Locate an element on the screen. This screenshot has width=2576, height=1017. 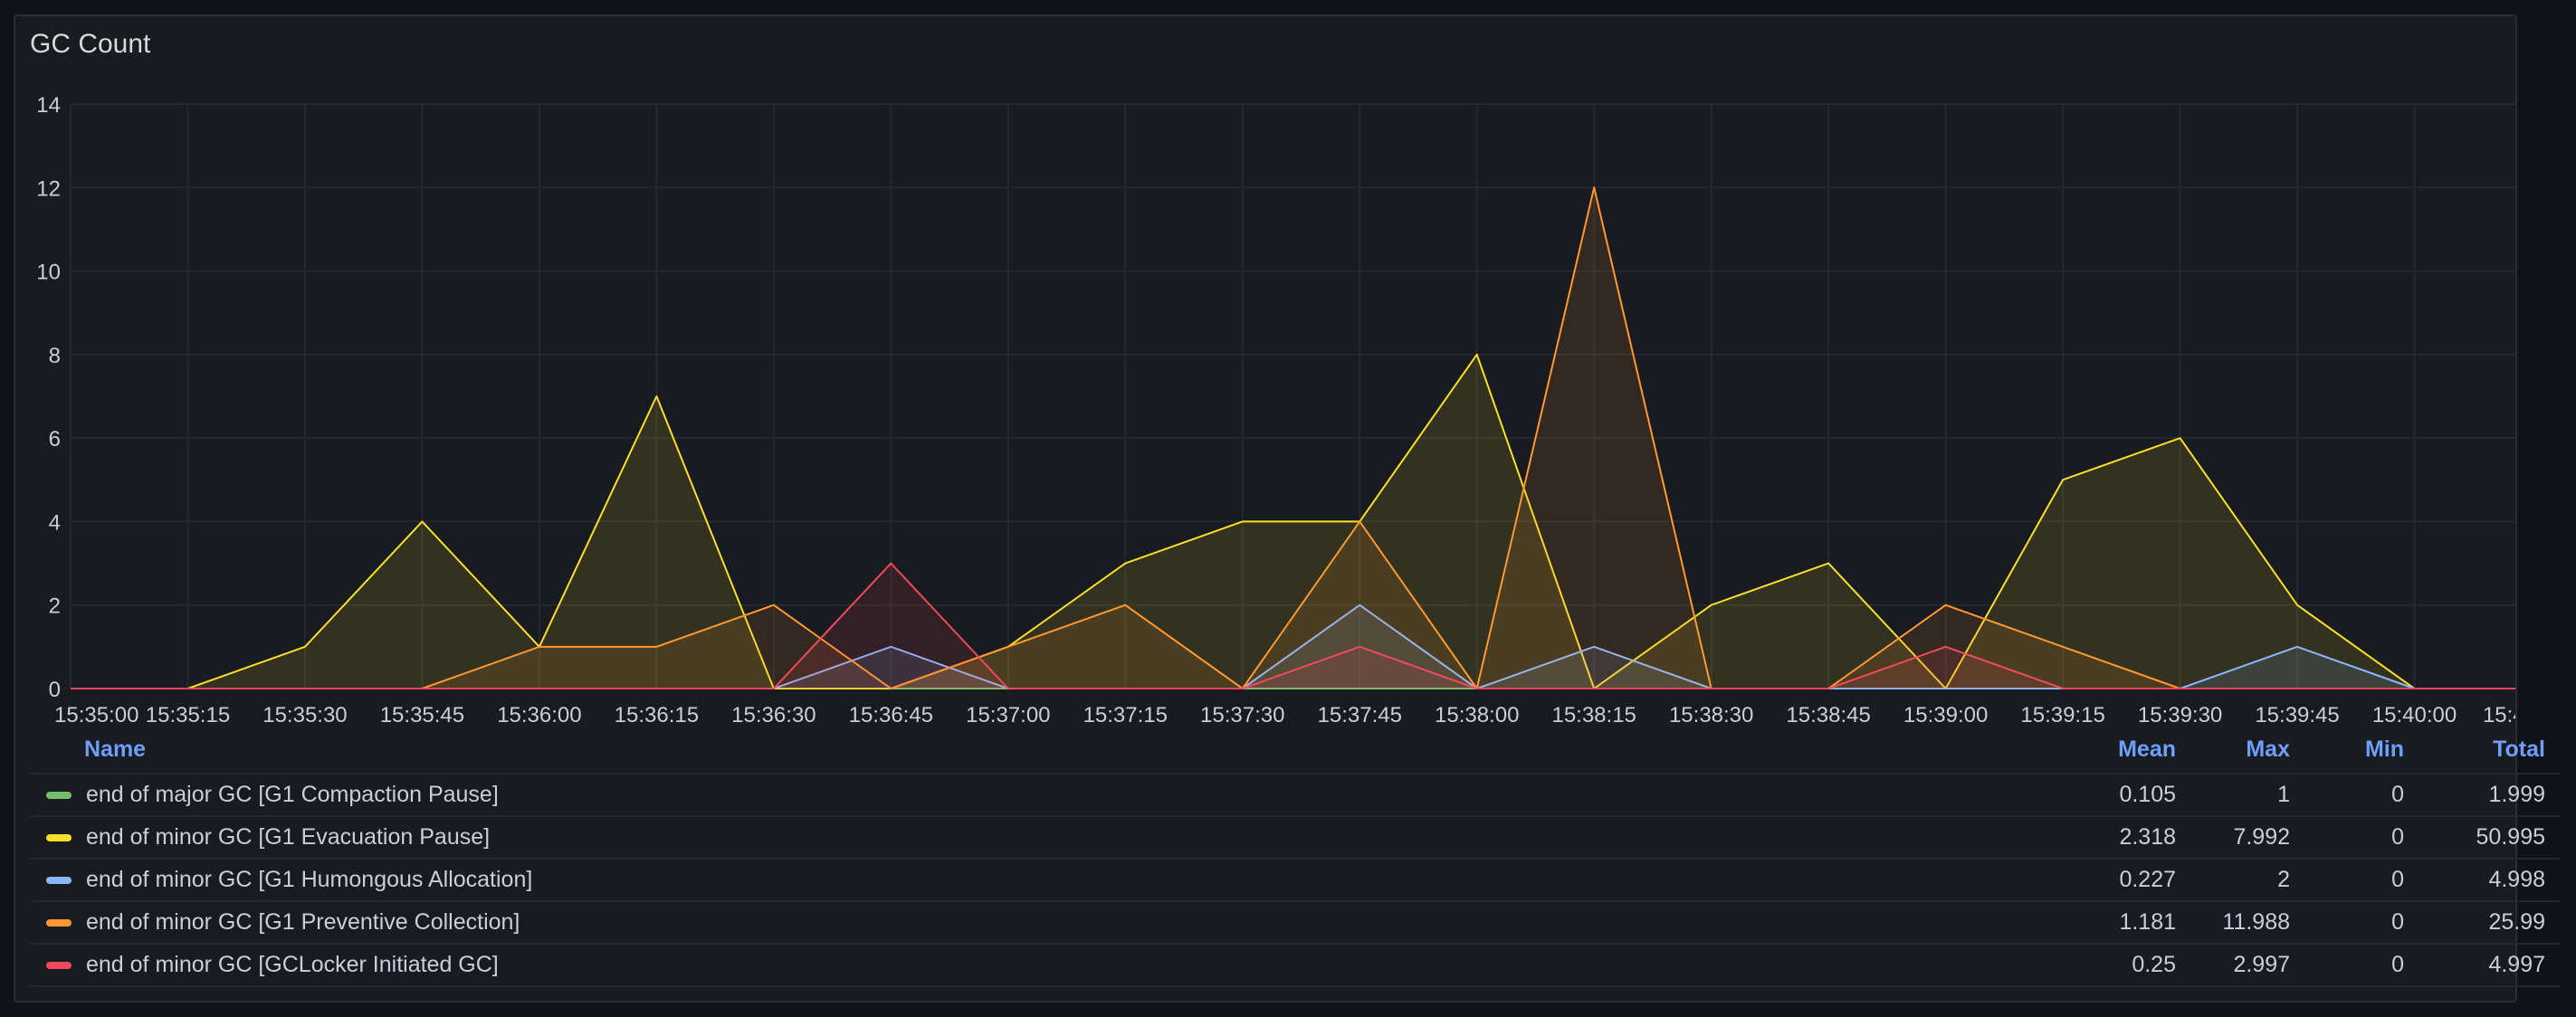
legend-name-cell: end of major GC [G1 Compaction Pause] is located at coordinates (1053, 794).